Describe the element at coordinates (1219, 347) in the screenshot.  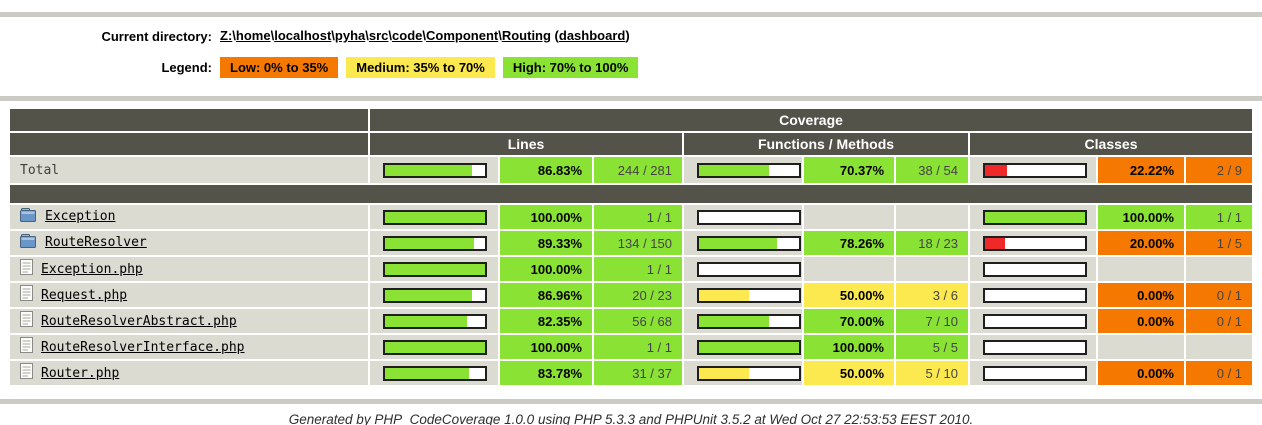
I see `classes-count` at that location.